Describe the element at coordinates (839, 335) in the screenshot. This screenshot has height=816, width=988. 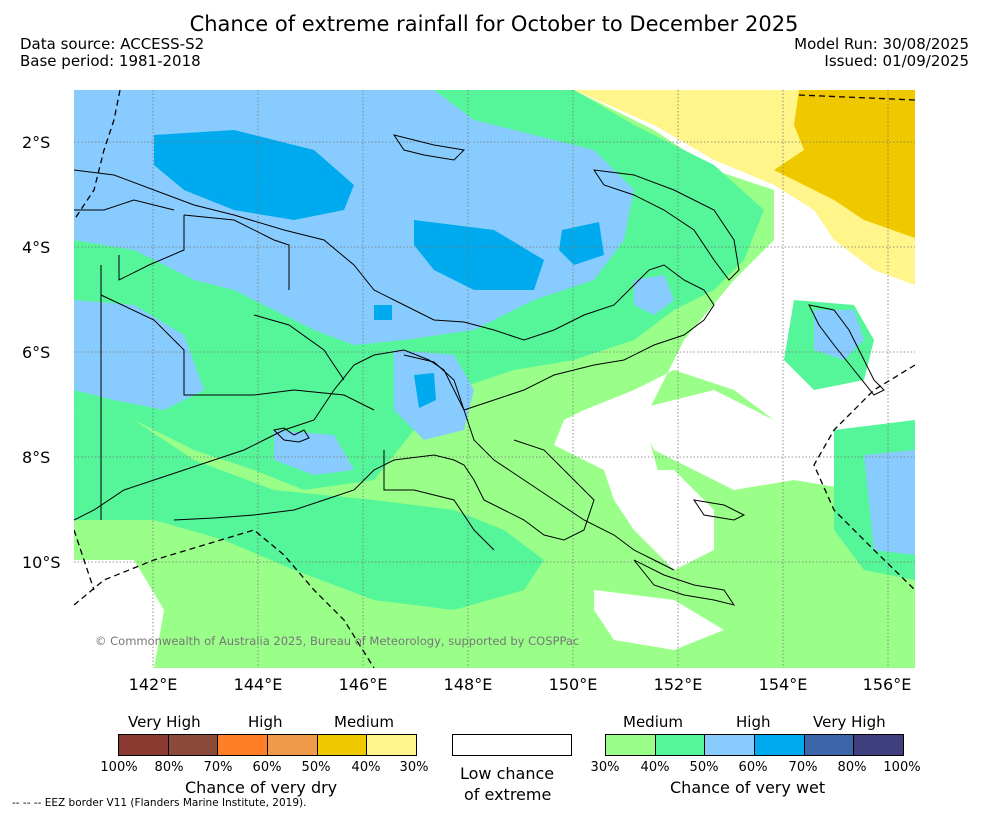
I see `high-wet-new-ireland` at that location.